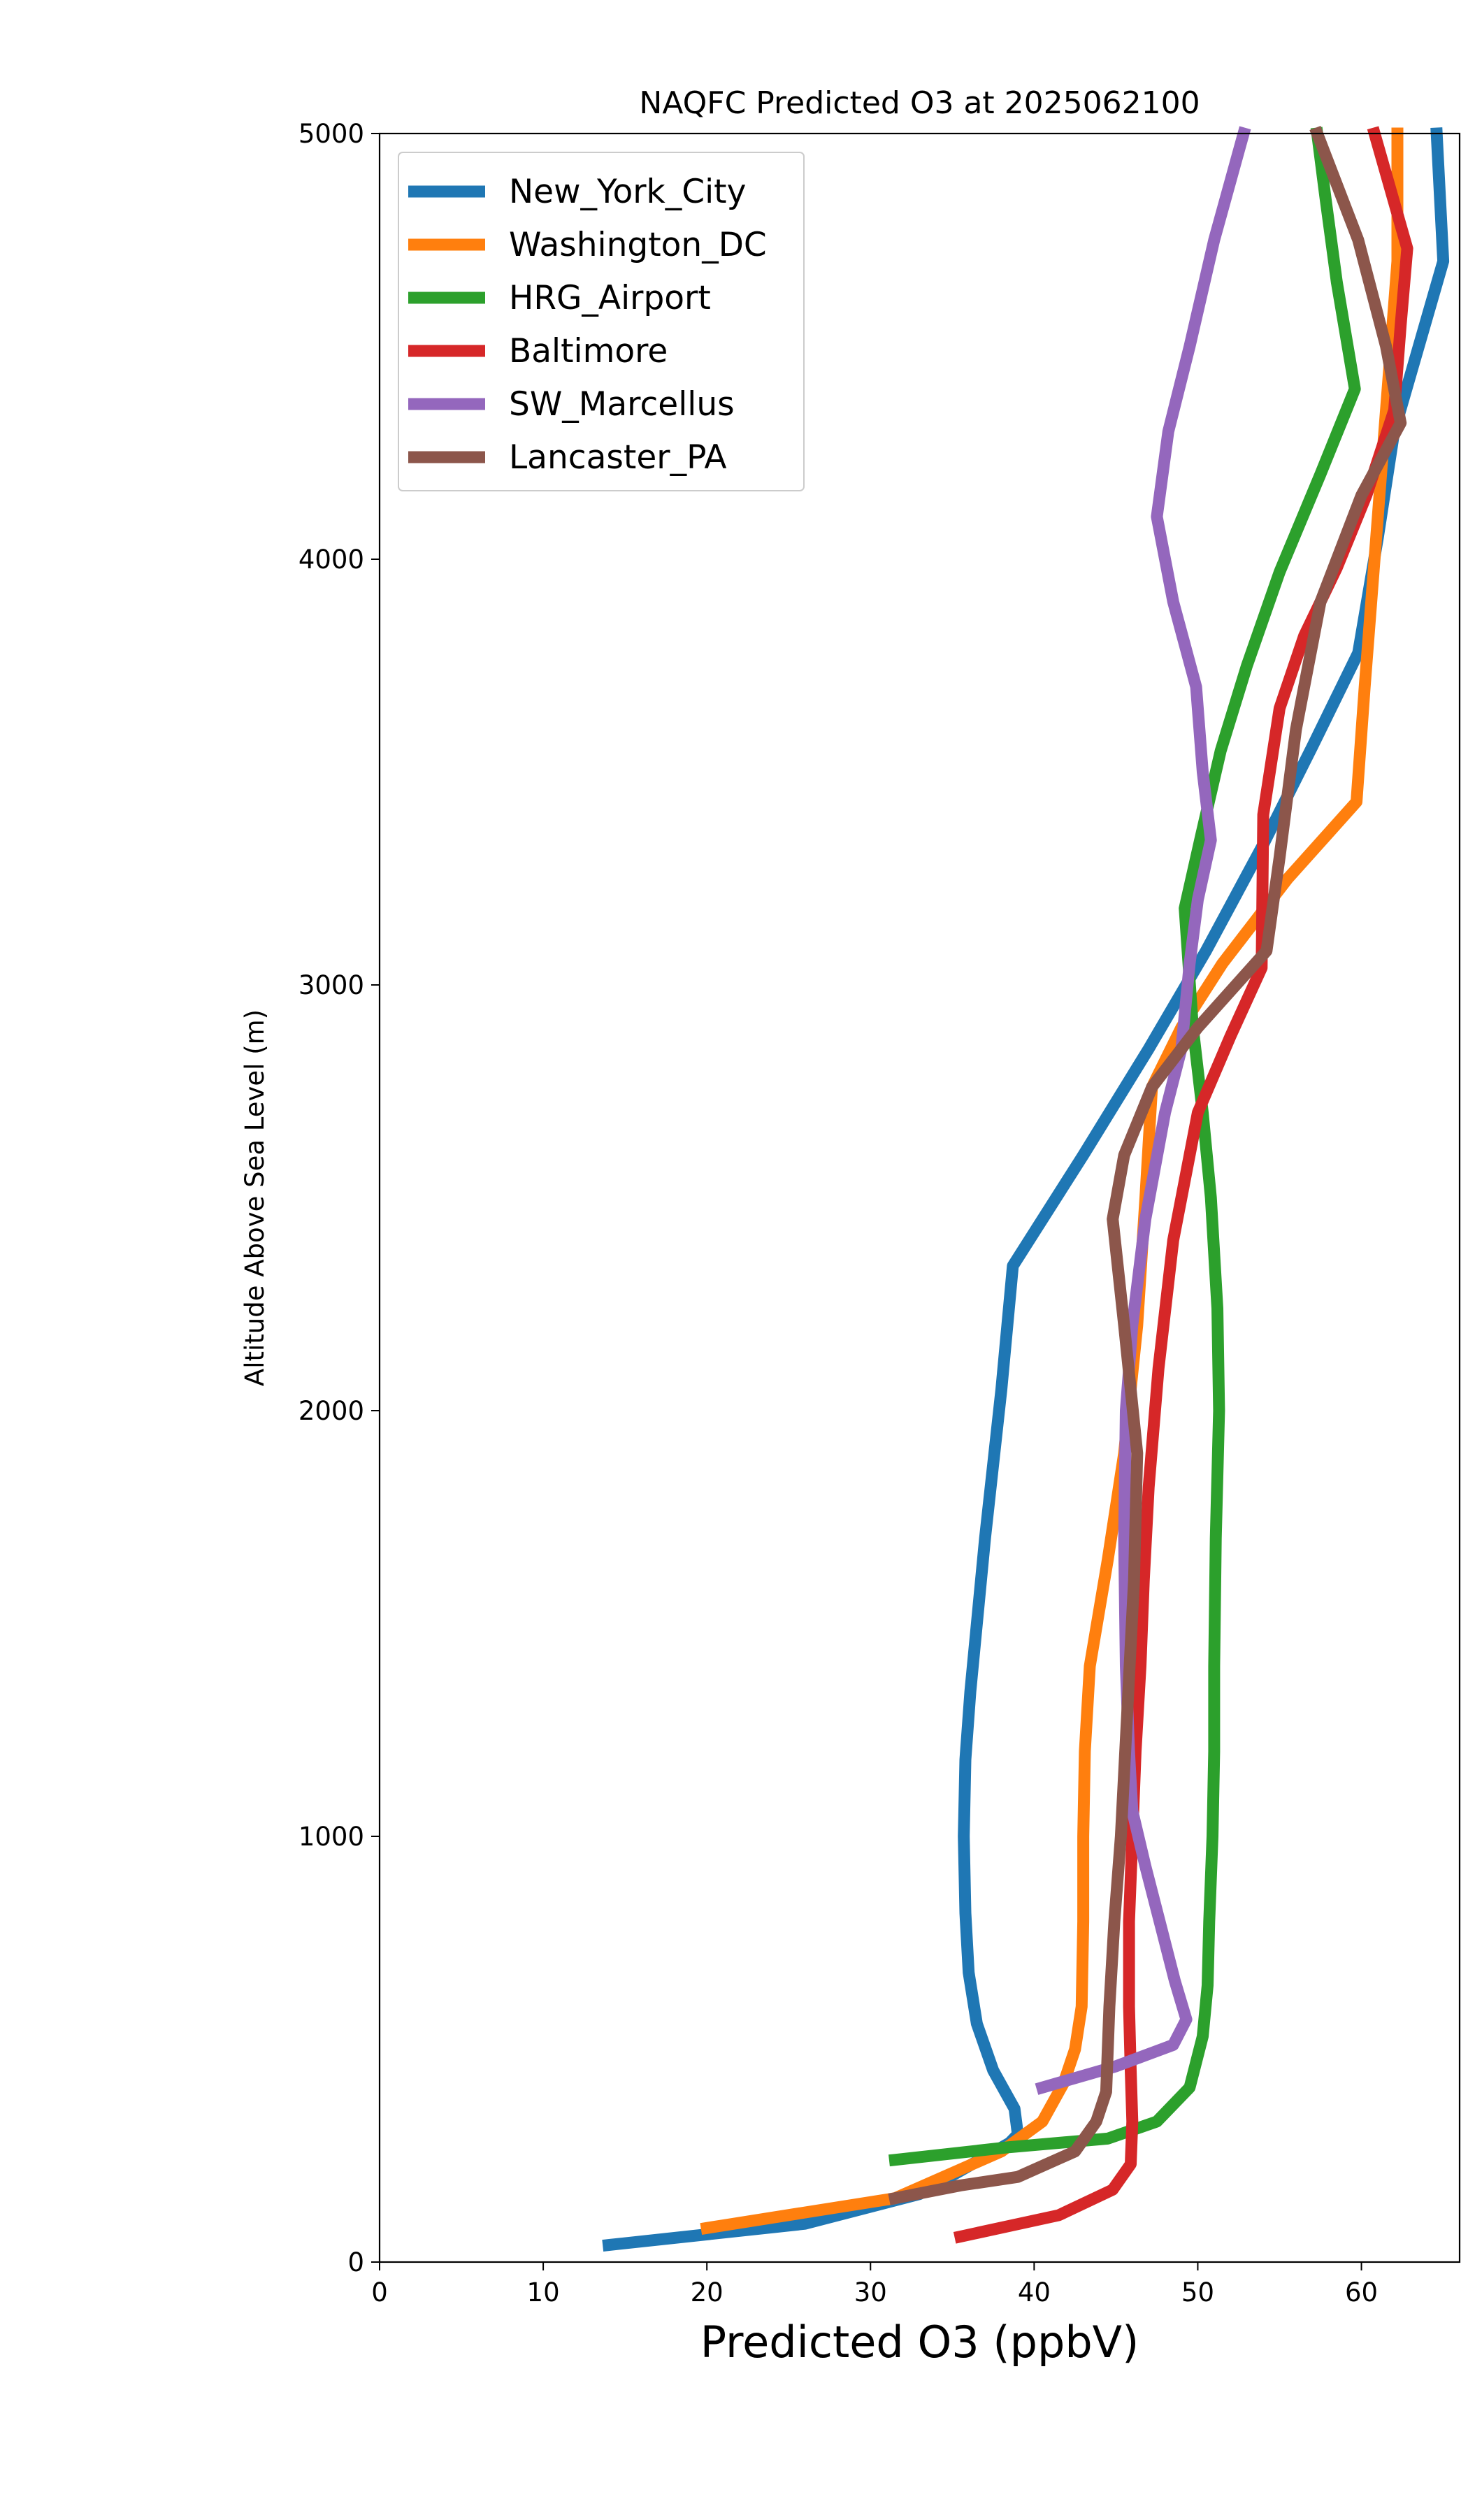  Describe the element at coordinates (1034, 2292) in the screenshot. I see `x-tick-label: 40` at that location.